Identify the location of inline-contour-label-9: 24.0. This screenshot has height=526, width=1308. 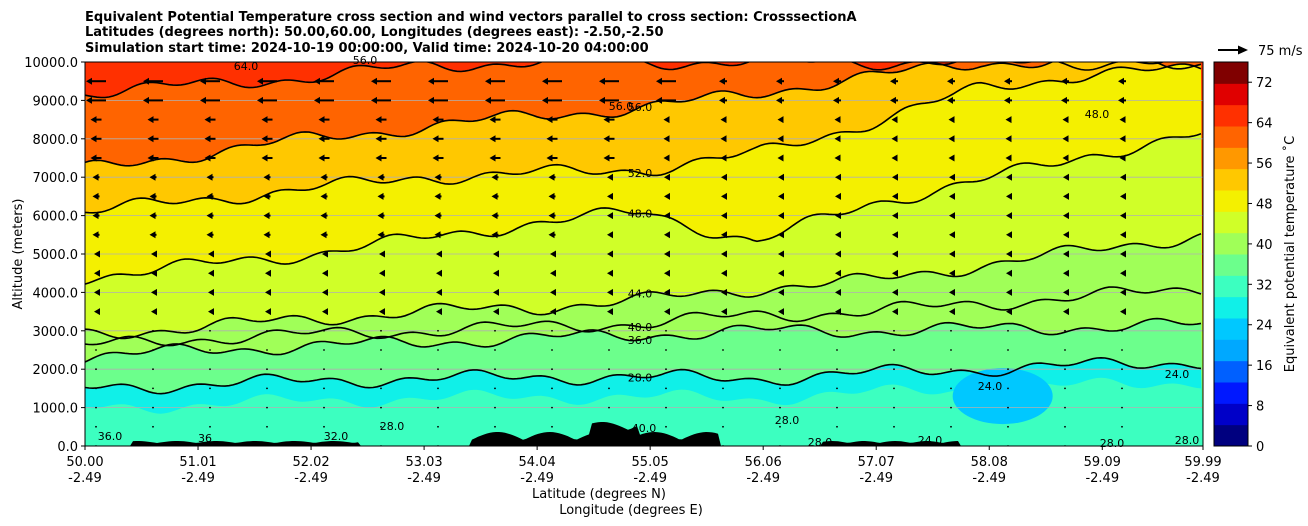
(930, 440).